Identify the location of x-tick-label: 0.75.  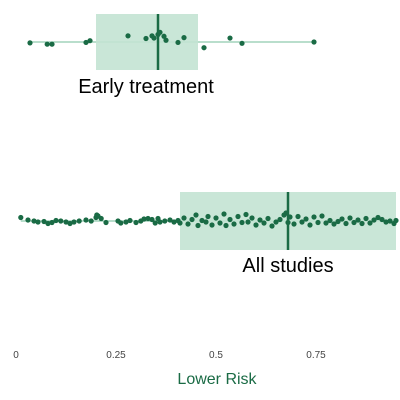
(316, 355).